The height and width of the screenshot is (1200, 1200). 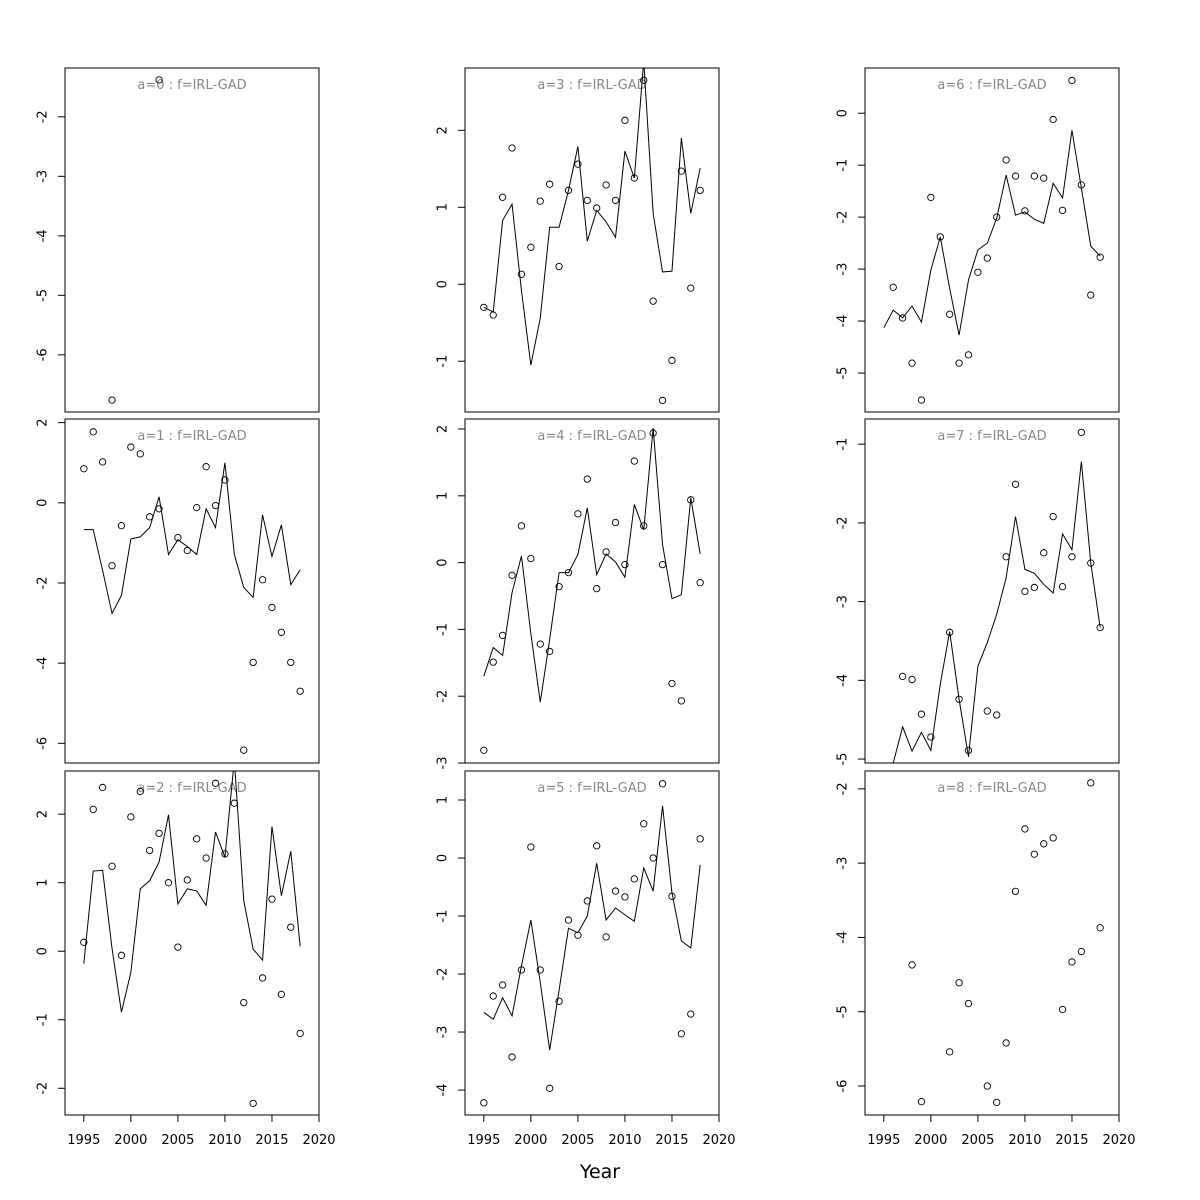 What do you see at coordinates (843, 269) in the screenshot?
I see `y-tick-label: -3` at bounding box center [843, 269].